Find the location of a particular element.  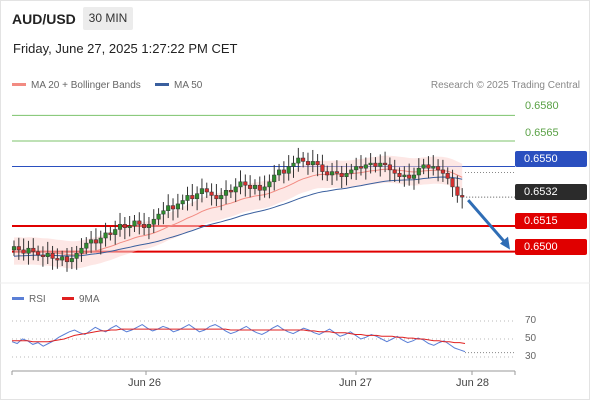

copyright-text: Research © 2025 Trading Central is located at coordinates (505, 85).